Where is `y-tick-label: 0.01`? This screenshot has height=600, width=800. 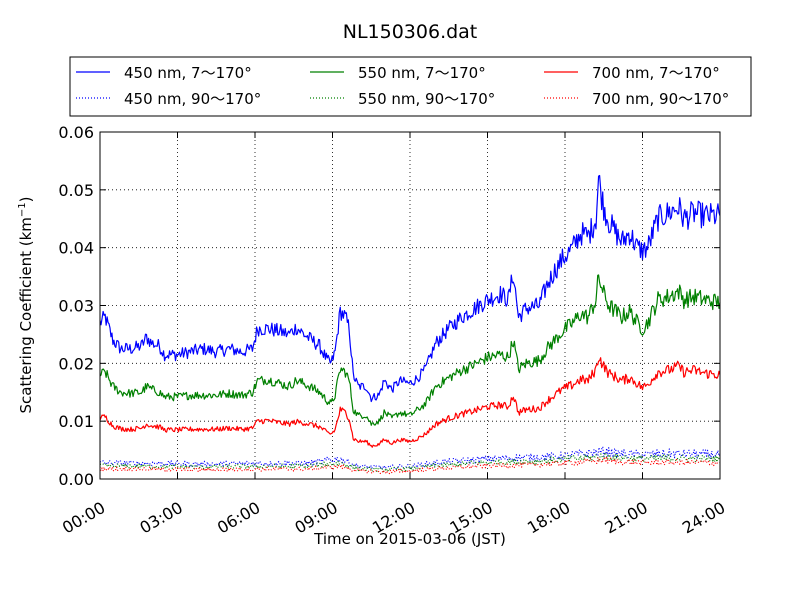 y-tick-label: 0.01 is located at coordinates (76, 421).